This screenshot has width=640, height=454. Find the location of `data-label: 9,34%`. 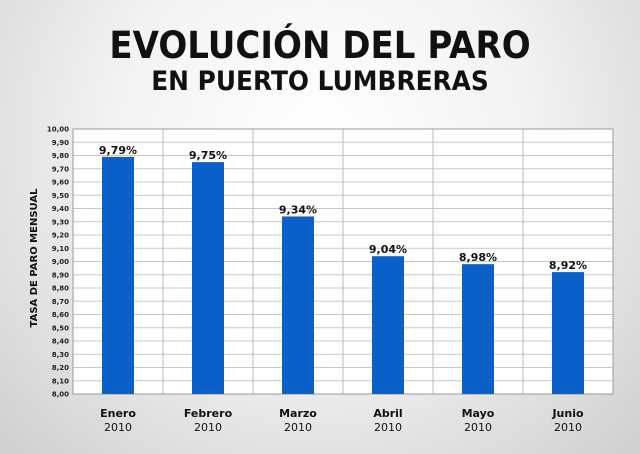

data-label: 9,34% is located at coordinates (298, 209).